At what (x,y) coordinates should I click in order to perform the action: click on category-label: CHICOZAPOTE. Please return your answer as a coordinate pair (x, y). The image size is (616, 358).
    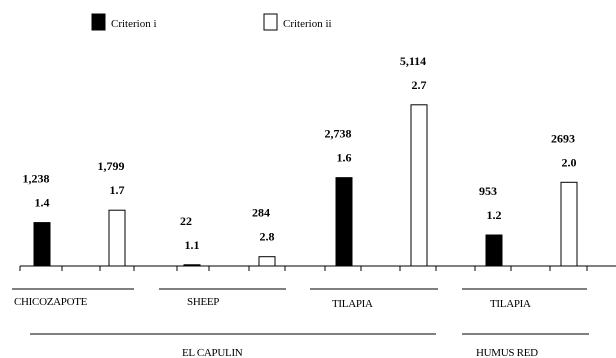
    Looking at the image, I should click on (51, 302).